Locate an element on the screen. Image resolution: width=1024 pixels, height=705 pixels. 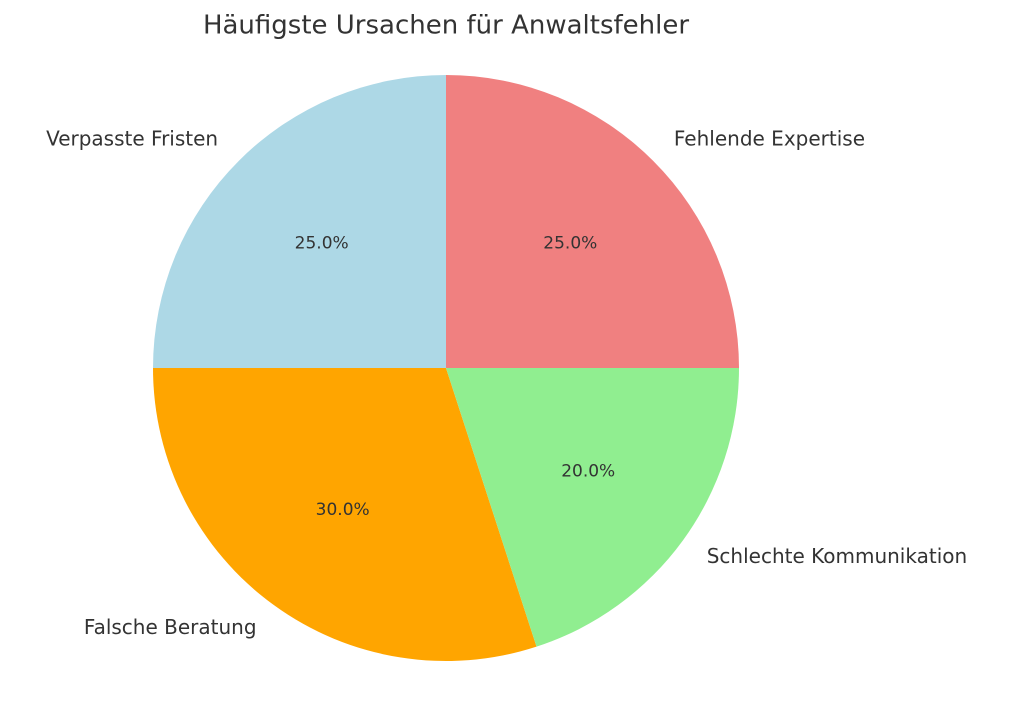
slice-label: Falsche Beratung is located at coordinates (170, 627).